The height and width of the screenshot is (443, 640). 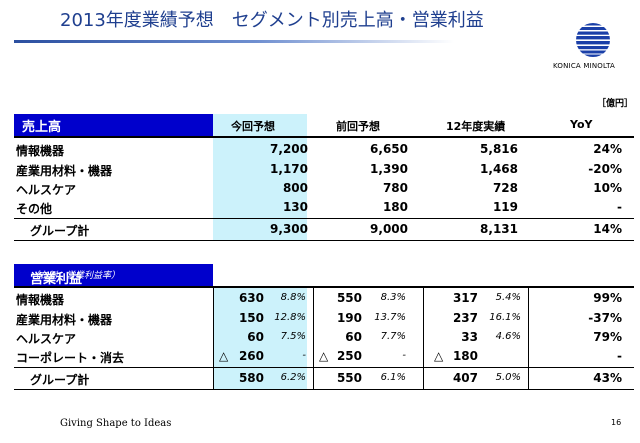 What do you see at coordinates (319, 150) in the screenshot?
I see `table-row: 情報機器 7,200 6,650 5,816 24%` at bounding box center [319, 150].